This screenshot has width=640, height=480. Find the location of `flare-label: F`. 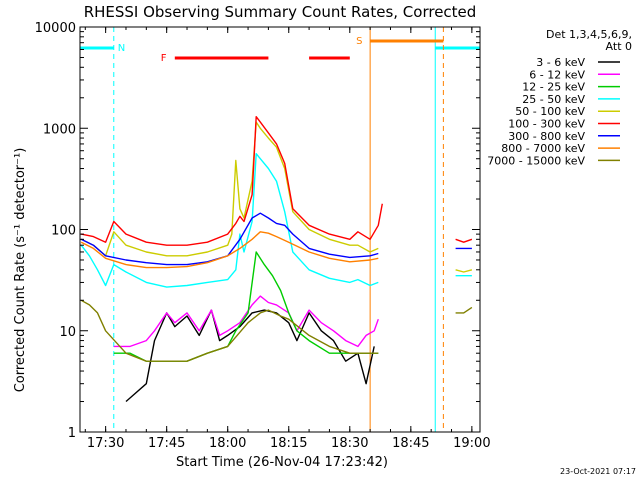

flare-label: F is located at coordinates (164, 58).